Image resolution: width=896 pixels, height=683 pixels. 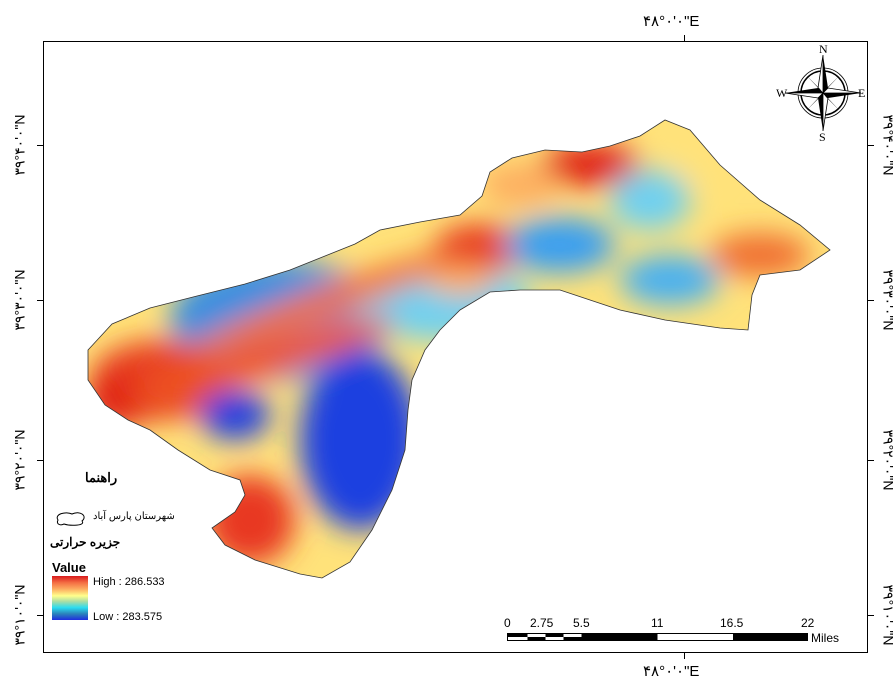 I want to click on scale-label: 11, so click(x=657, y=623).